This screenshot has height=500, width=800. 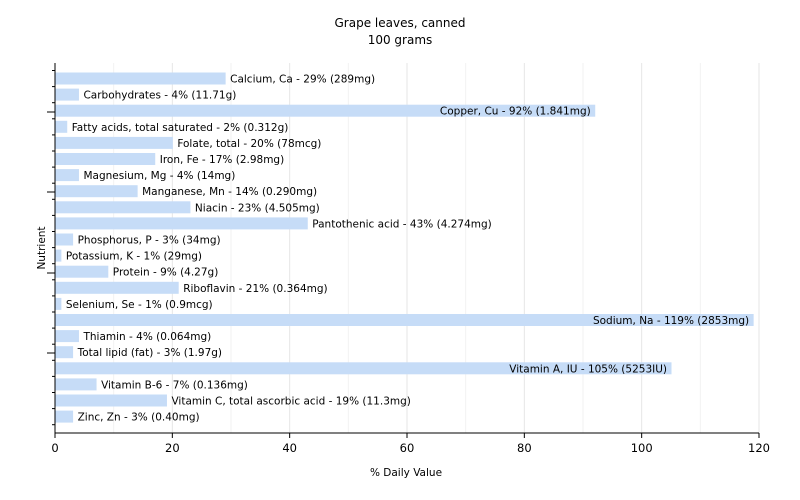 I want to click on bar-label-17: Thiamin - 4% (0.064mg), so click(x=146, y=337).